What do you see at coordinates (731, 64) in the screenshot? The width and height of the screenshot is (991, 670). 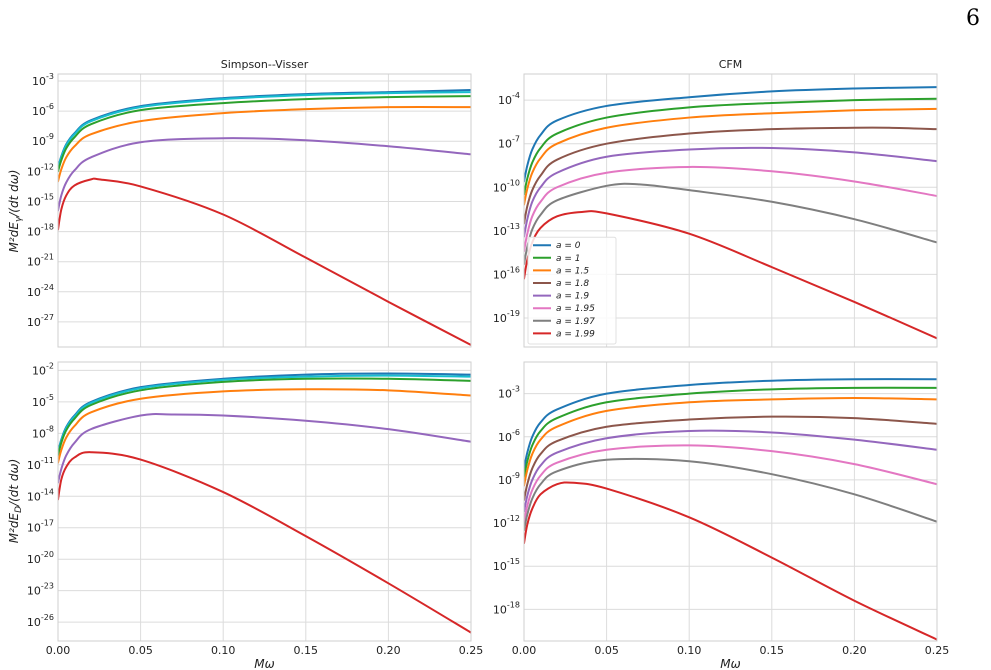 I see `chart-title: CFM` at bounding box center [731, 64].